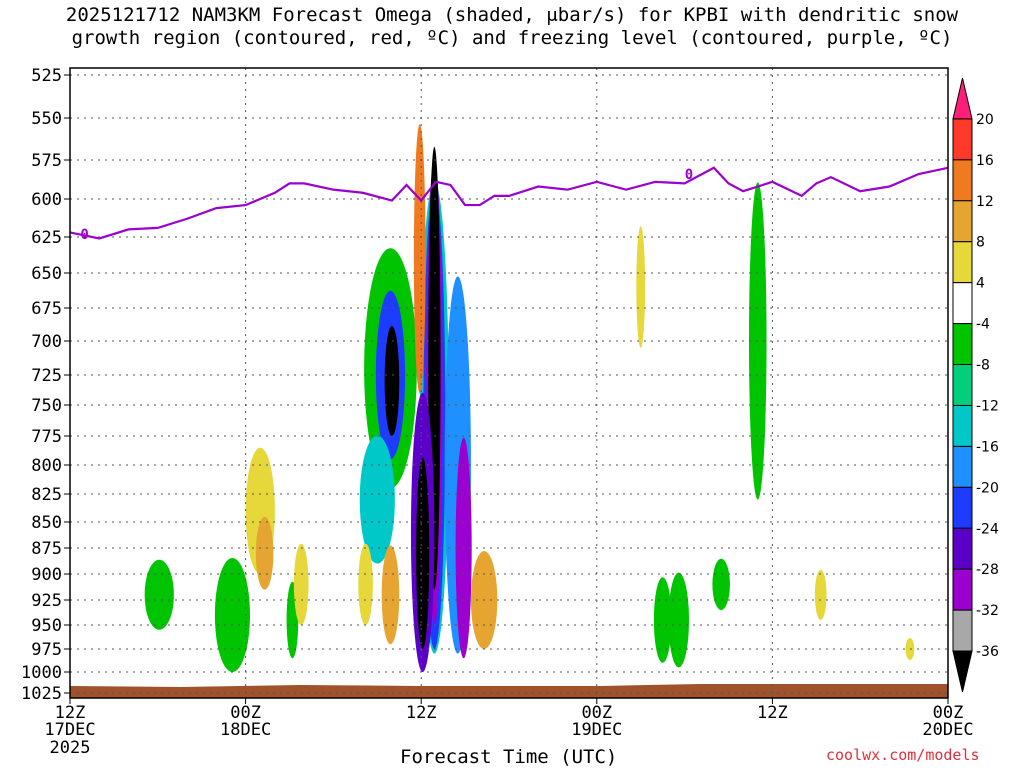 This screenshot has width=1024, height=768. What do you see at coordinates (975, 385) in the screenshot?
I see `colorbar: 20 16 12 8 4 -4 -8 -12 -16 -20 -24 -28 -32 -36` at bounding box center [975, 385].